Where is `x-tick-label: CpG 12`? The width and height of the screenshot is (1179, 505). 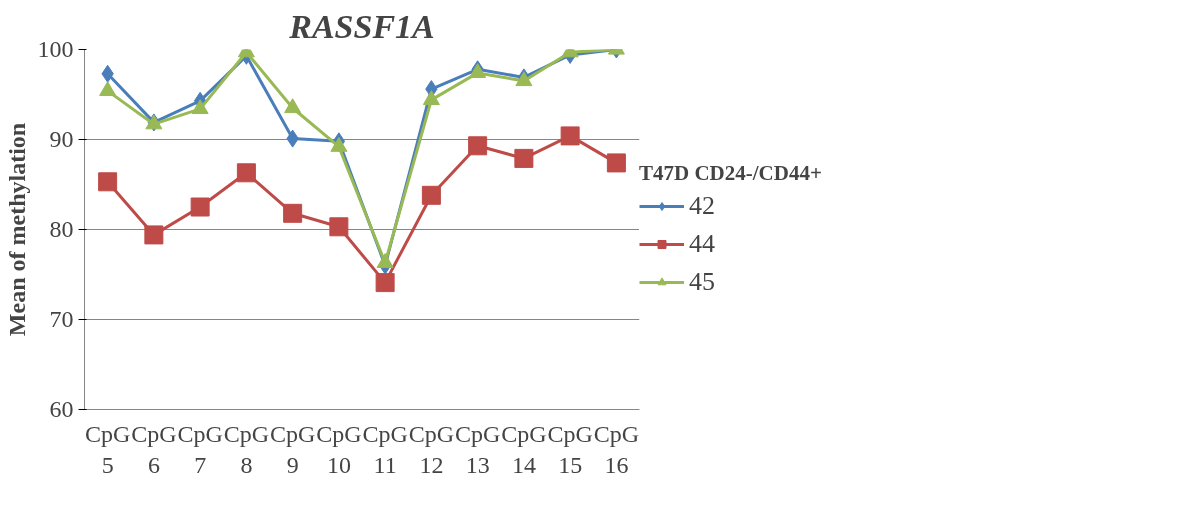
x-tick-label: CpG 12 is located at coordinates (431, 449).